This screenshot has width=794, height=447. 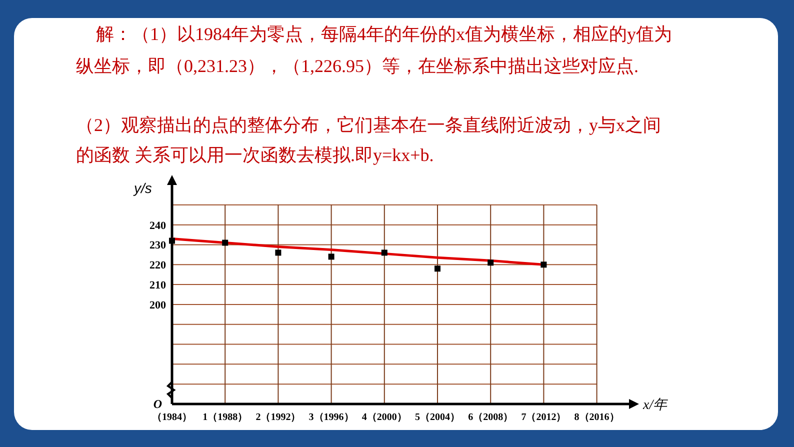 I want to click on x-tick-label: 2（1992）, so click(x=278, y=417).